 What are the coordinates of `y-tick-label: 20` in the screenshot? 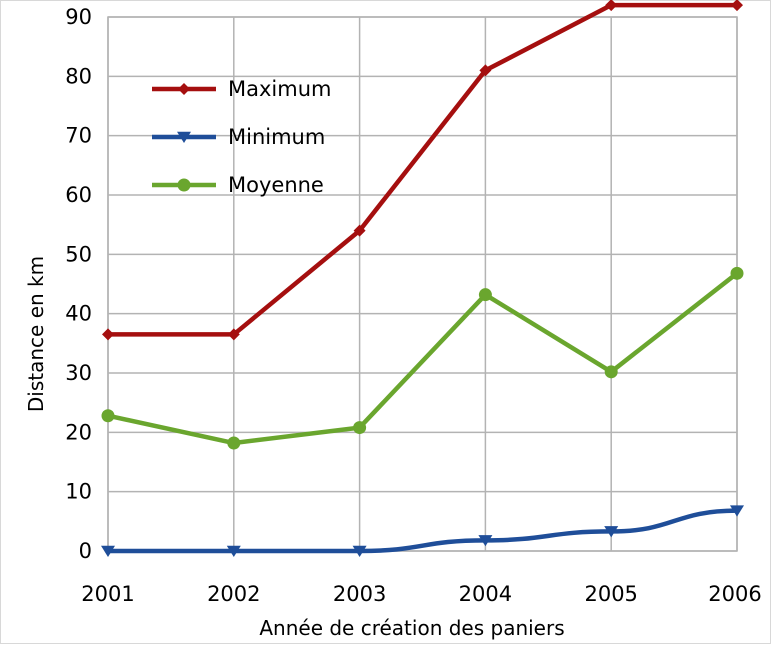 It's located at (78, 432).